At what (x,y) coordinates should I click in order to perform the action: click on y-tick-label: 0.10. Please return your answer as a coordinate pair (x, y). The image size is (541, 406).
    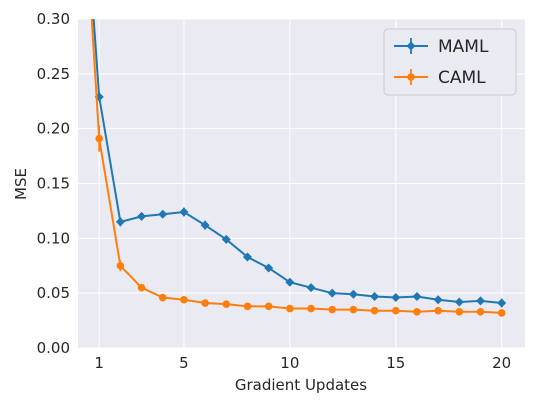
    Looking at the image, I should click on (53, 238).